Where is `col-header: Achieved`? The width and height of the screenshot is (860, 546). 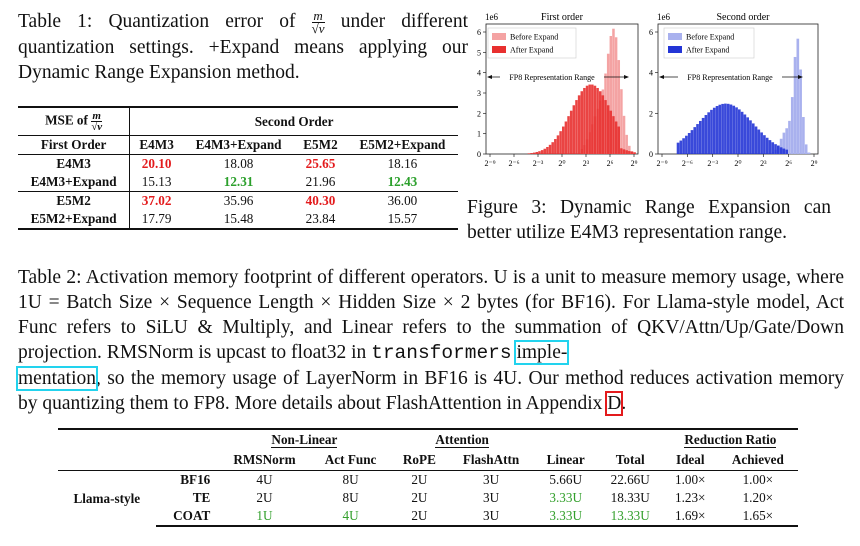
col-header: Achieved is located at coordinates (757, 459).